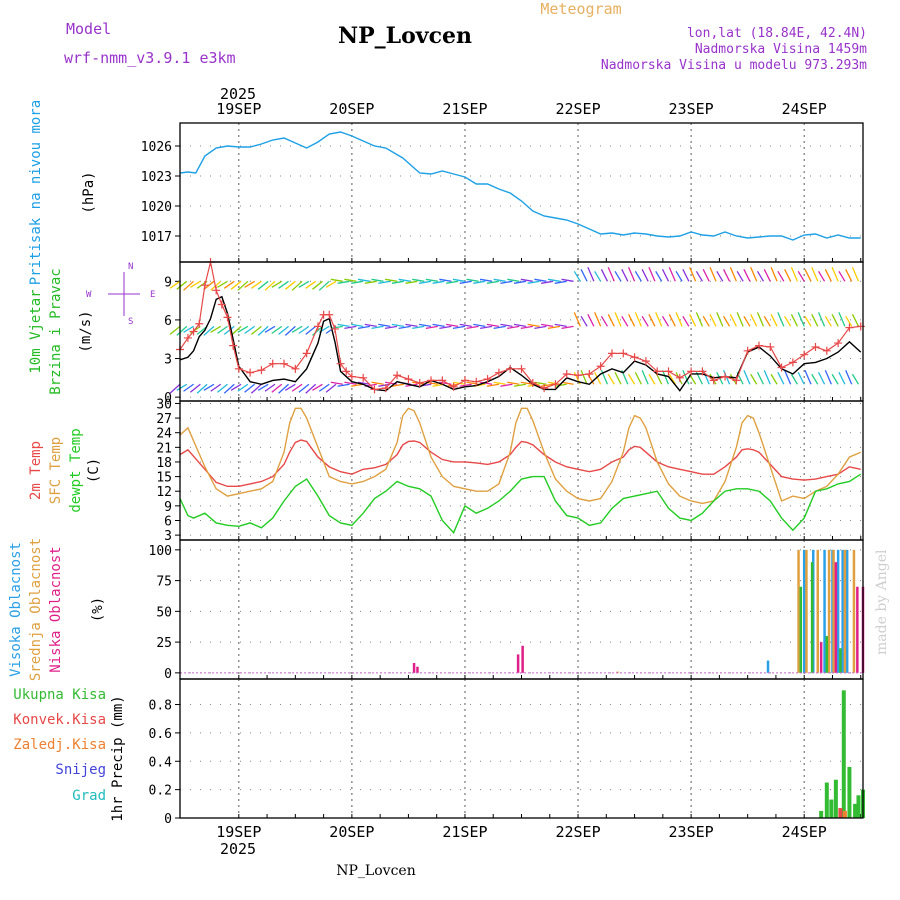  Describe the element at coordinates (36, 609) in the screenshot. I see `y-axis-label: Srednja Oblacnost` at that location.